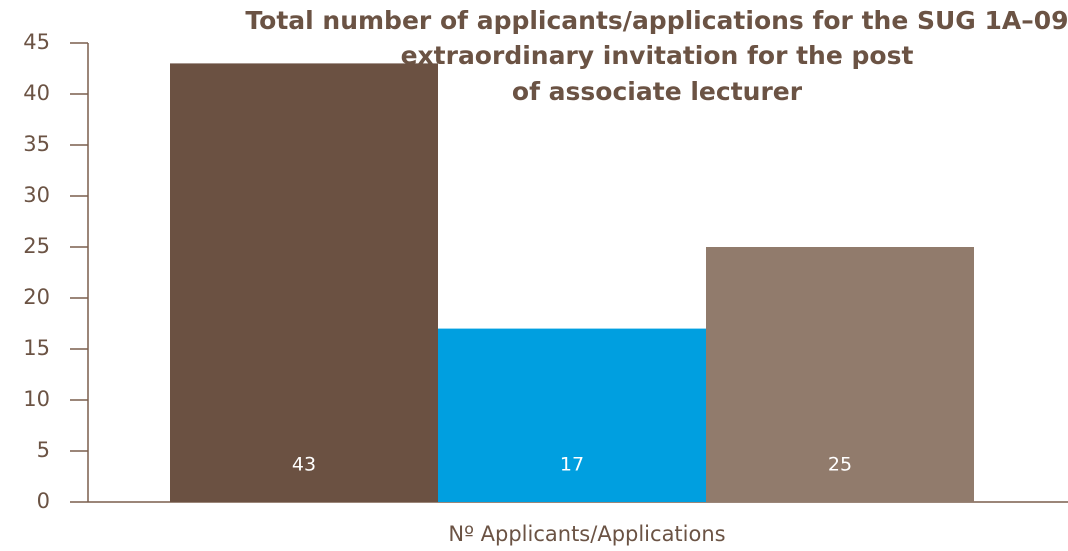 The image size is (1068, 551). What do you see at coordinates (36, 93) in the screenshot?
I see `y-tick-label: 40` at bounding box center [36, 93].